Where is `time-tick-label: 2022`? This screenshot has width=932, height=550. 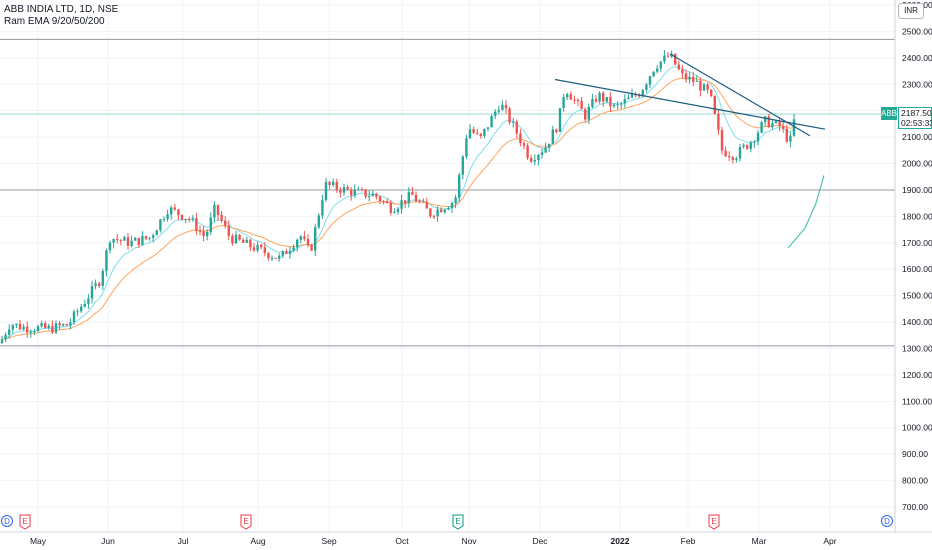
time-tick-label: 2022 is located at coordinates (620, 541).